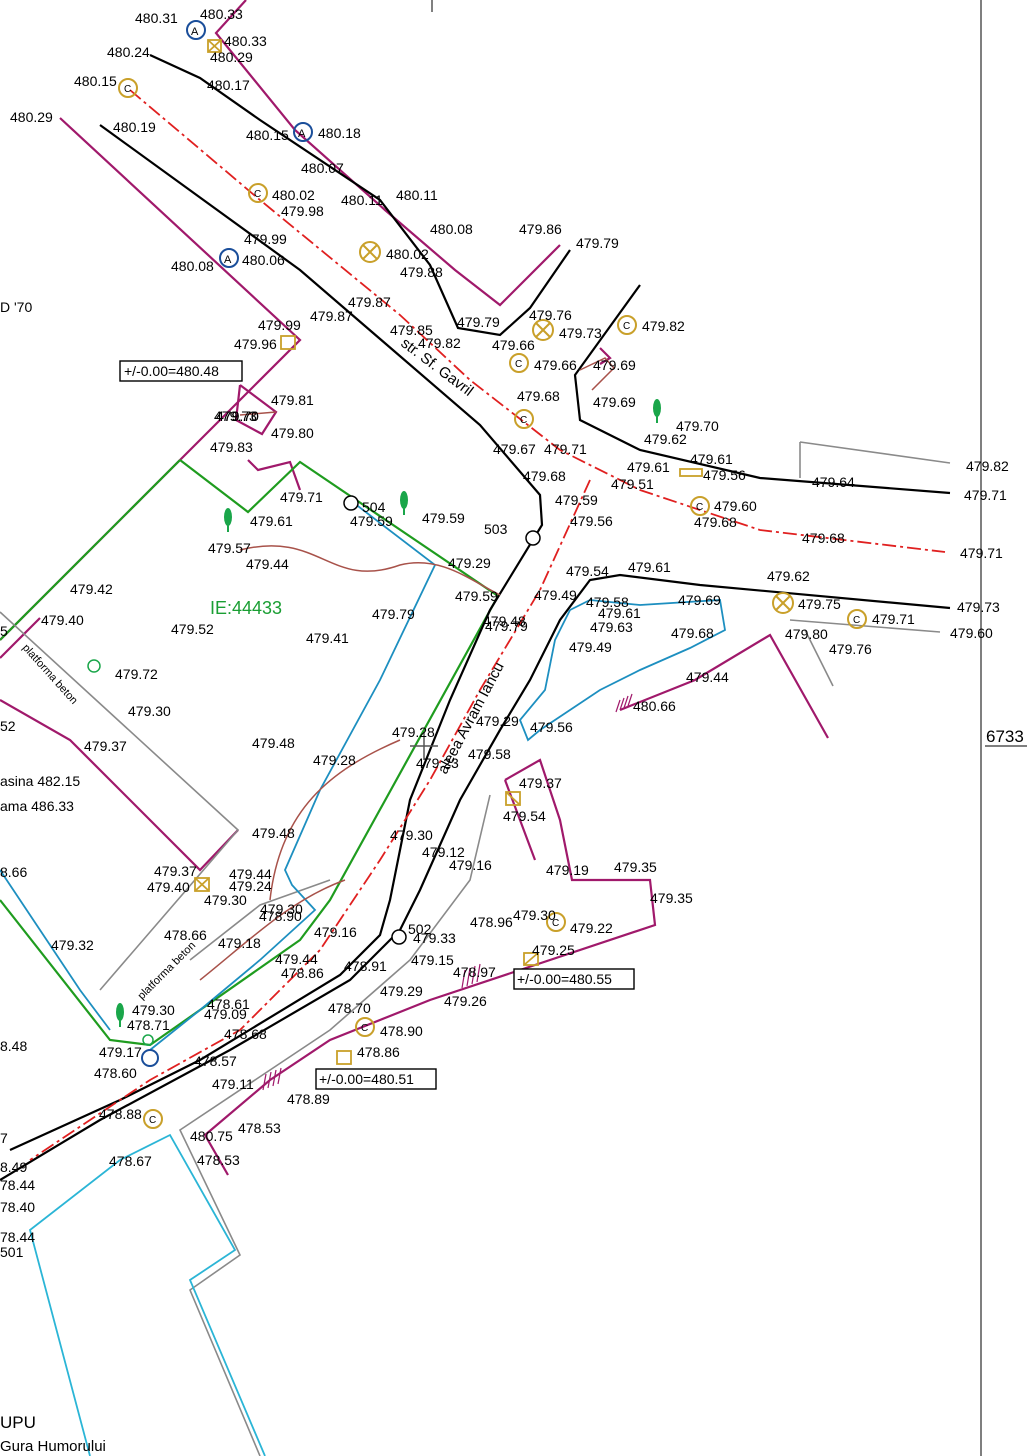 This screenshot has width=1027, height=1456. Describe the element at coordinates (443, 852) in the screenshot. I see `elevation-label: 479.12` at that location.